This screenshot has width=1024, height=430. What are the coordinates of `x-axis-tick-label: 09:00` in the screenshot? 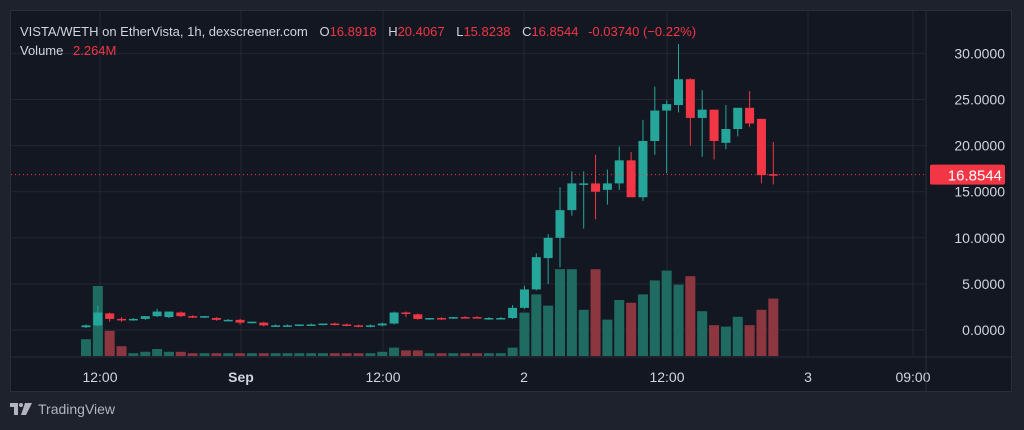 It's located at (912, 377).